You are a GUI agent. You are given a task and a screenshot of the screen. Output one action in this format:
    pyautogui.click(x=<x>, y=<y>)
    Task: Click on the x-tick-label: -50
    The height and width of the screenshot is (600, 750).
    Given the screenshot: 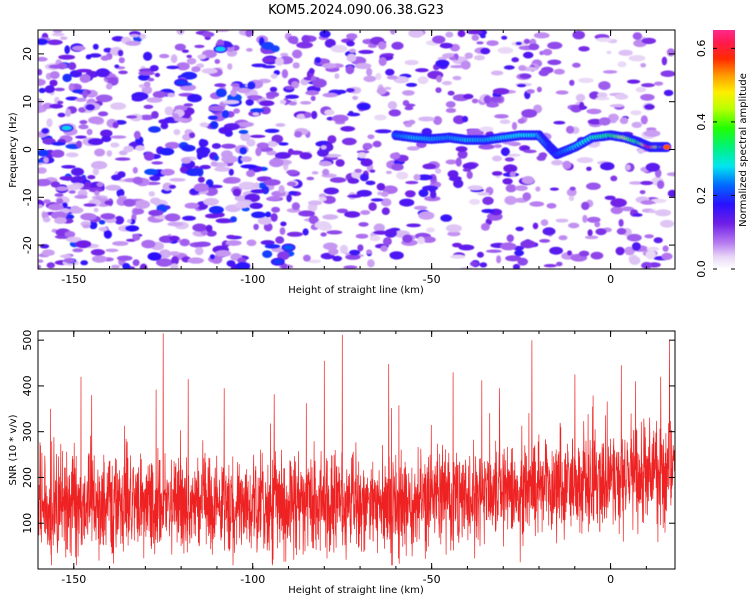 What is the action you would take?
    pyautogui.click(x=432, y=579)
    